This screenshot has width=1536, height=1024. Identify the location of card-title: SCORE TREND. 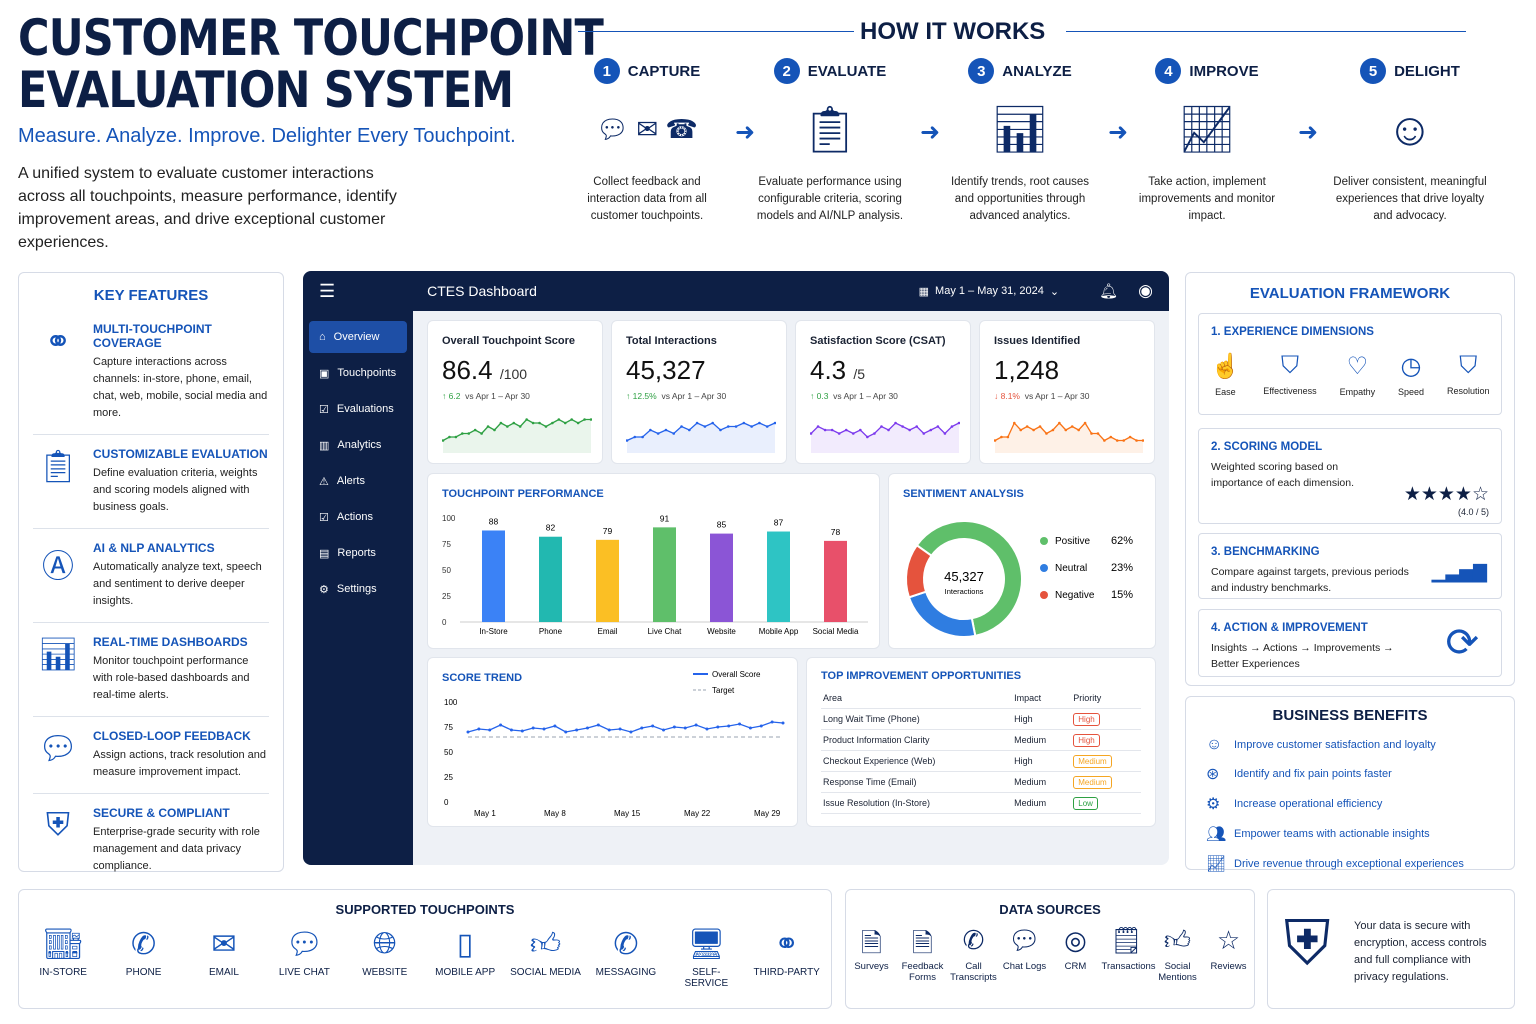
(482, 678).